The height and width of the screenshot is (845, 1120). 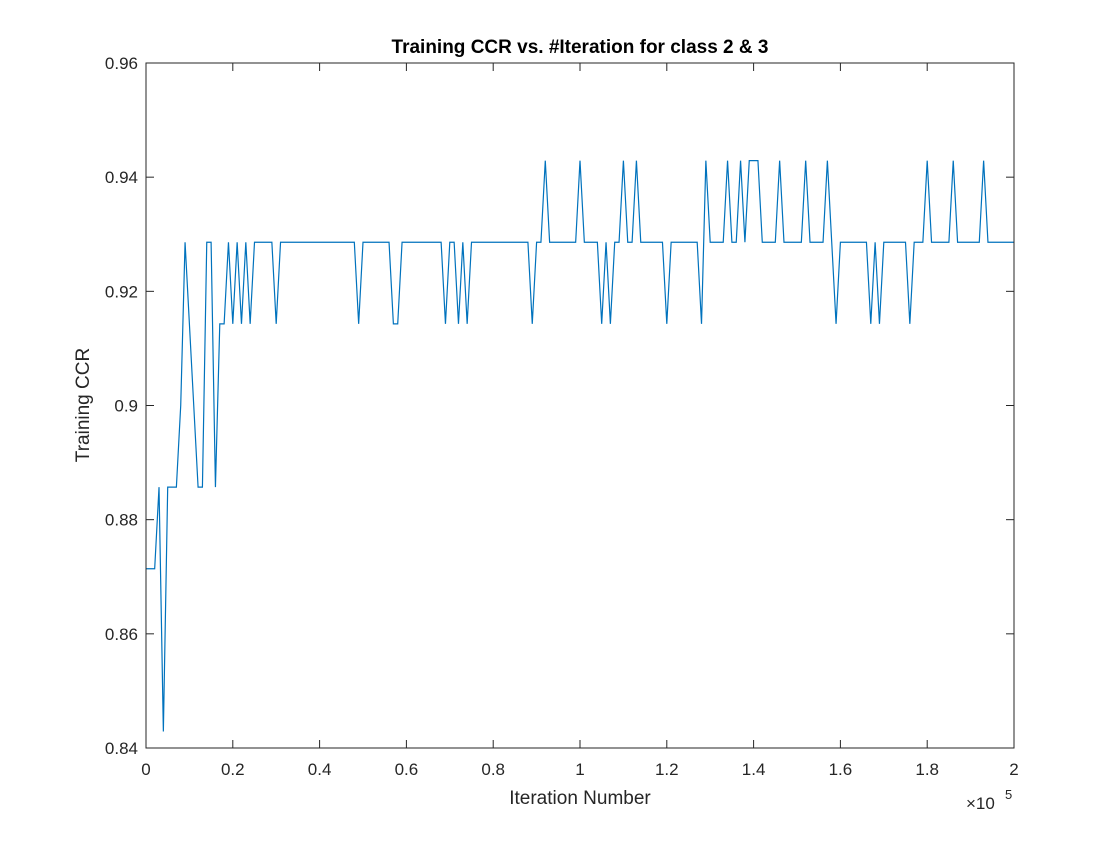 What do you see at coordinates (121, 177) in the screenshot?
I see `y-tick-label: 0.94` at bounding box center [121, 177].